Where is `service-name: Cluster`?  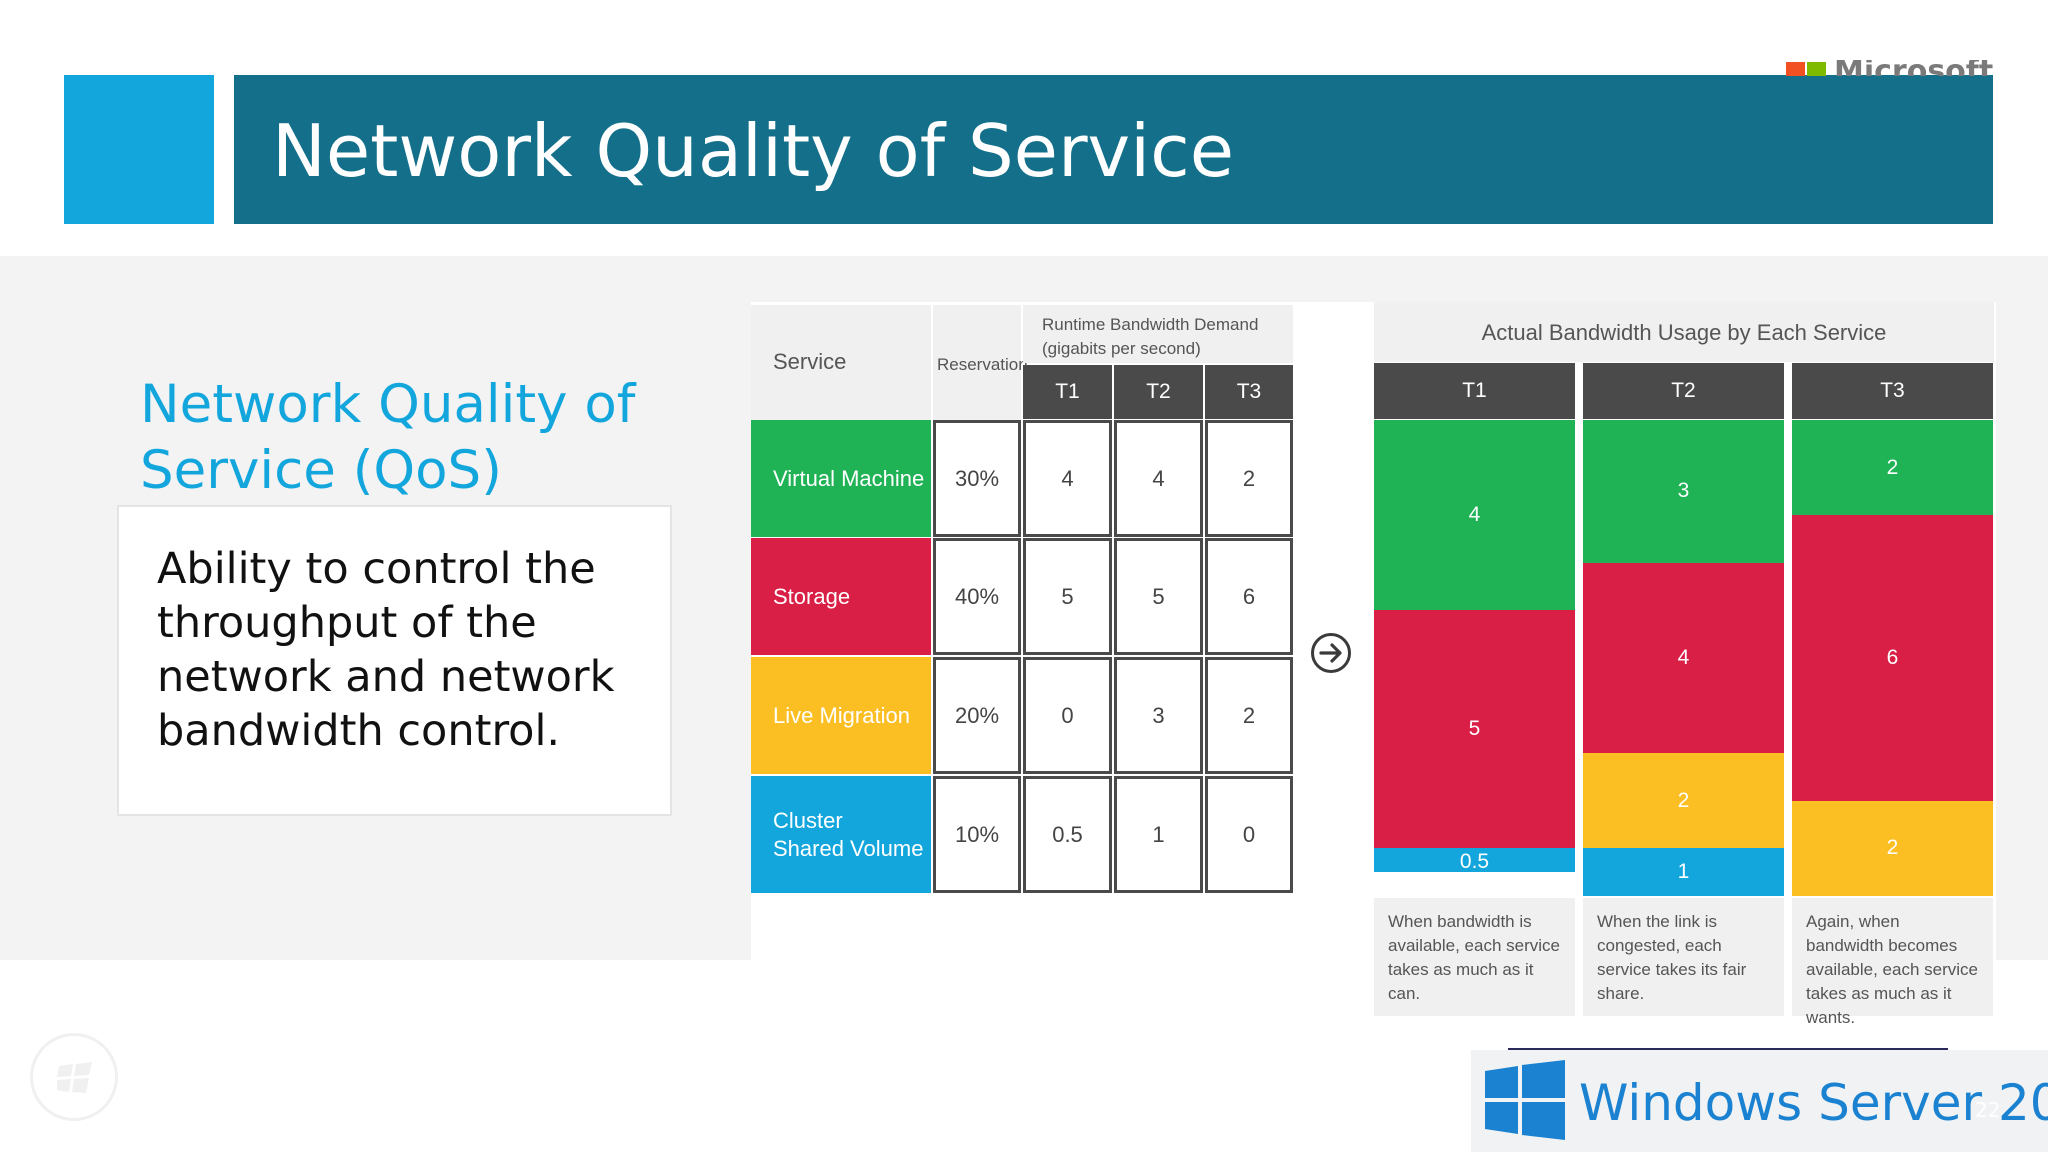
service-name: Cluster is located at coordinates (808, 820).